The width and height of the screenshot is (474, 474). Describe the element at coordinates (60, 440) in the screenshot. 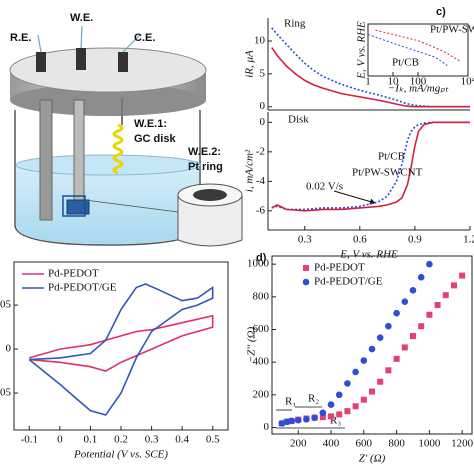

I see `x-tick-label: 0` at that location.